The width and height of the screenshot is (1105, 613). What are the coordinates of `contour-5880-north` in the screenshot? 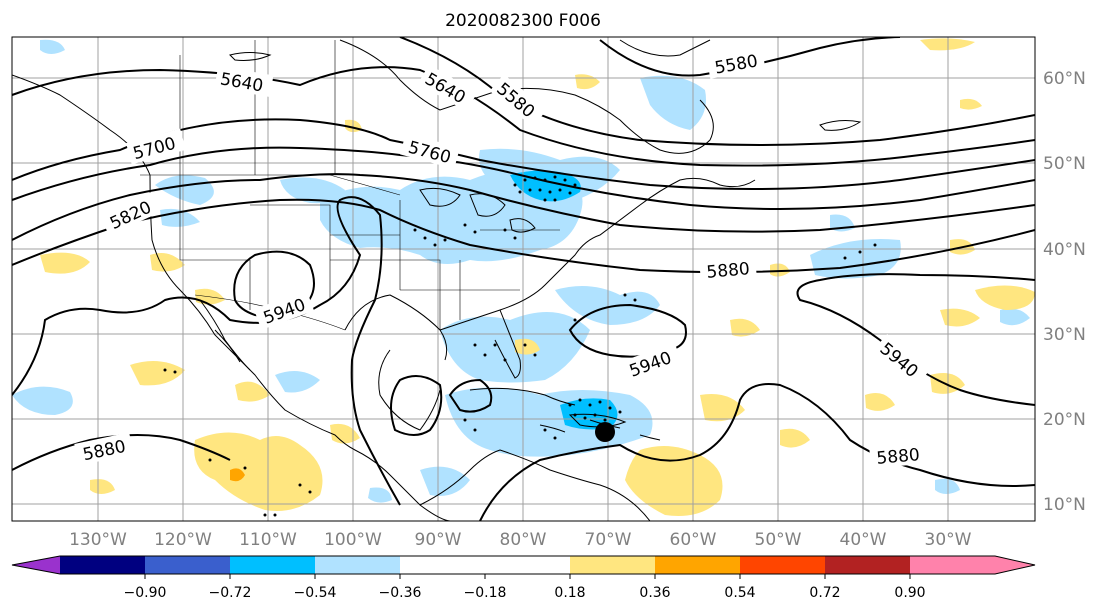 It's located at (523, 236).